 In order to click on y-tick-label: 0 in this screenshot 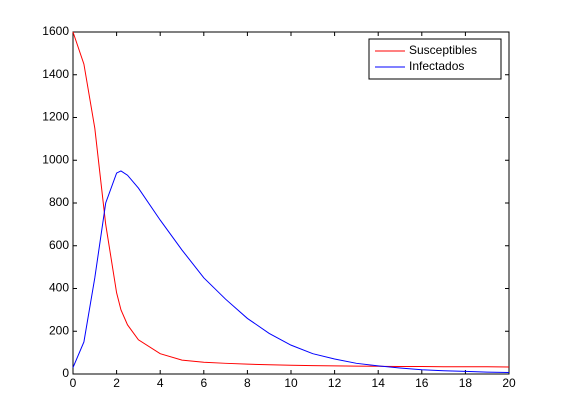, I will do `click(65, 373)`.